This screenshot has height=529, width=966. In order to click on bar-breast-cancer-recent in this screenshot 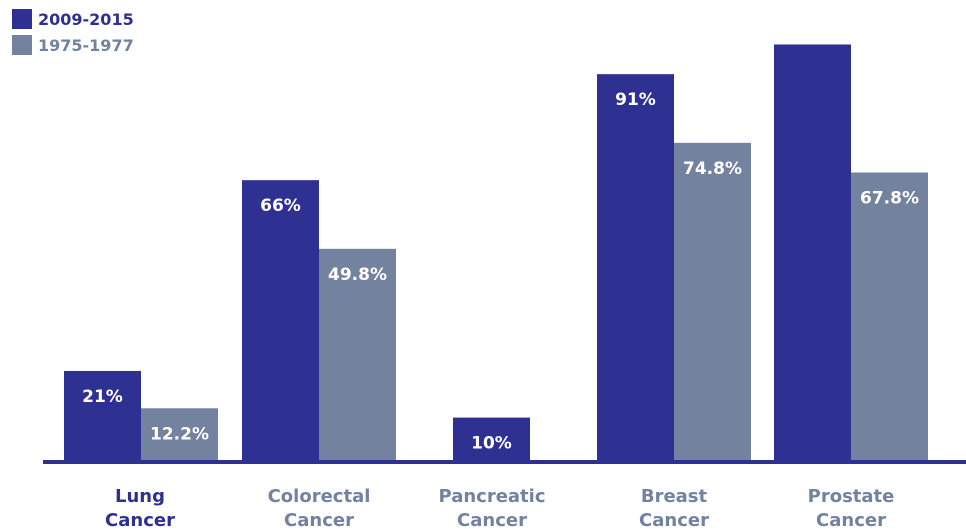, I will do `click(635, 267)`.